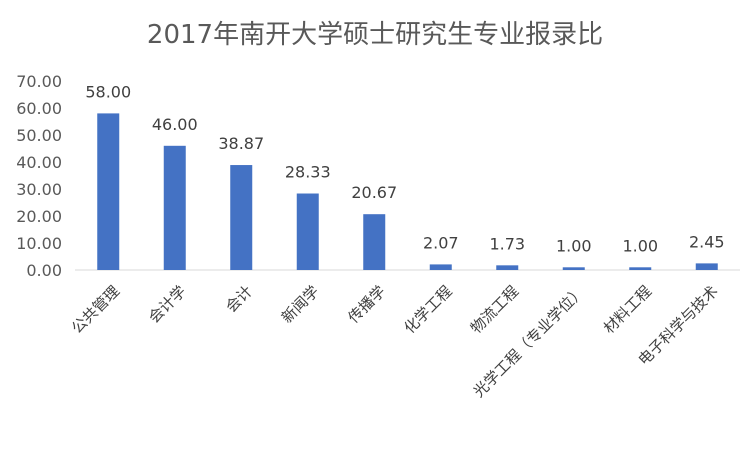 The width and height of the screenshot is (750, 451). Describe the element at coordinates (494, 309) in the screenshot. I see `x-tick-label: 物流工程` at that location.